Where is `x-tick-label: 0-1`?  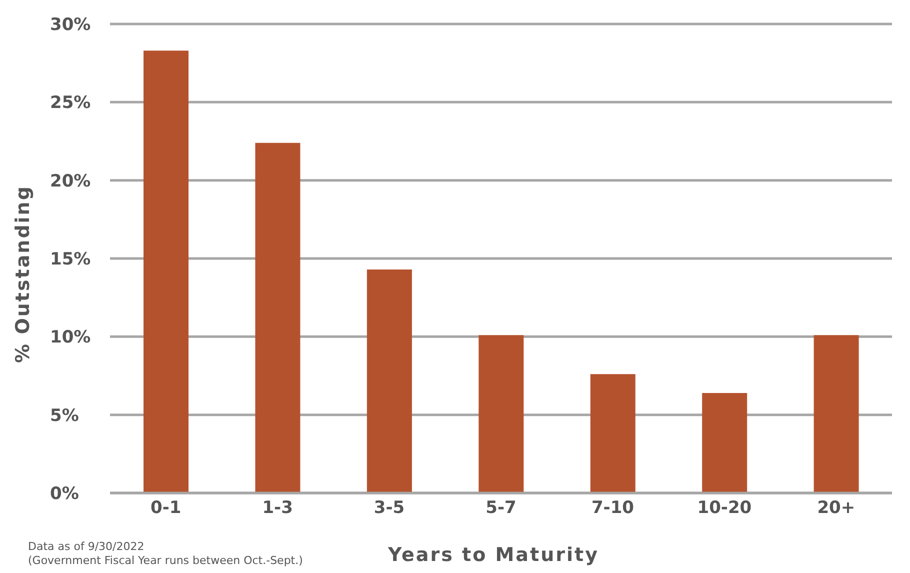 x-tick-label: 0-1 is located at coordinates (166, 508).